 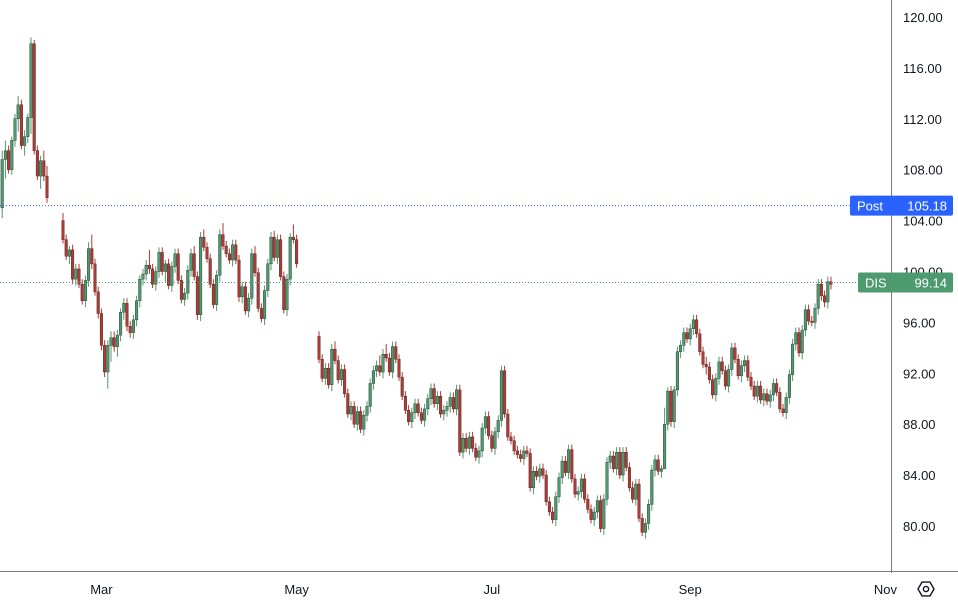 What do you see at coordinates (524, 589) in the screenshot?
I see `time-axis: MarMayJulSepNov2024Mar` at bounding box center [524, 589].